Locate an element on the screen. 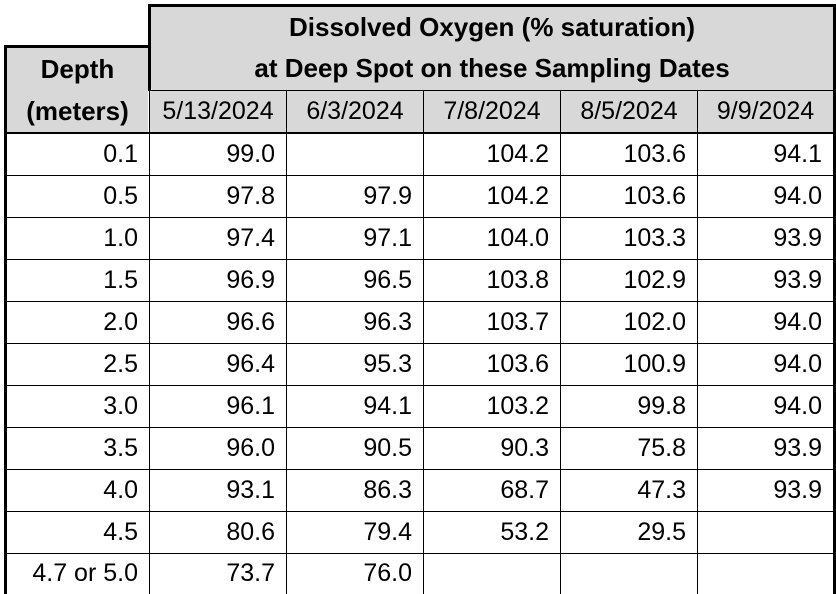  do-value-cell: 75.8 is located at coordinates (629, 448).